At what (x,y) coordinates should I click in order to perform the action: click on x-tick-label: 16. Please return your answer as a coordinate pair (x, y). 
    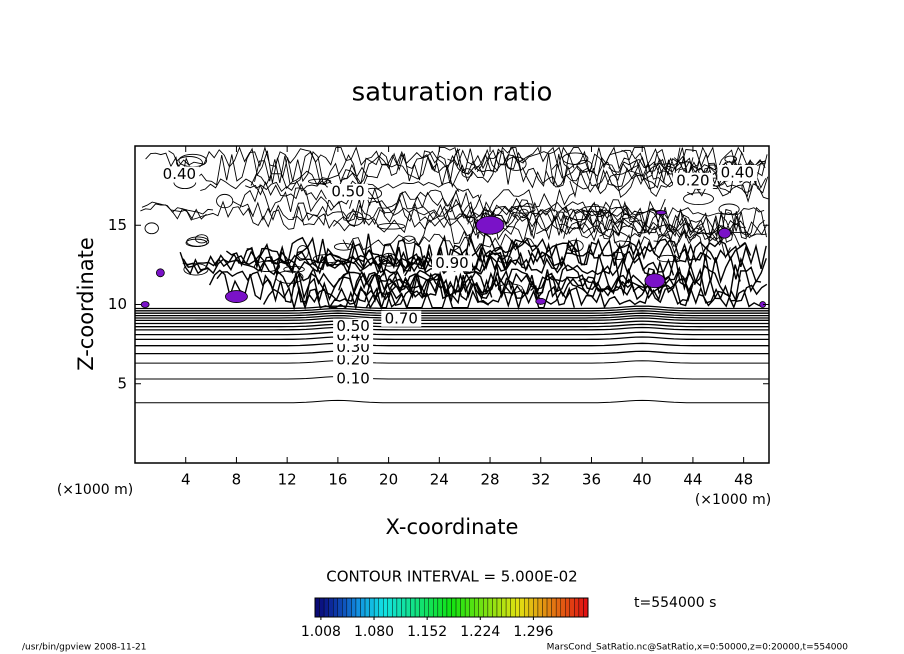
    Looking at the image, I should click on (337, 480).